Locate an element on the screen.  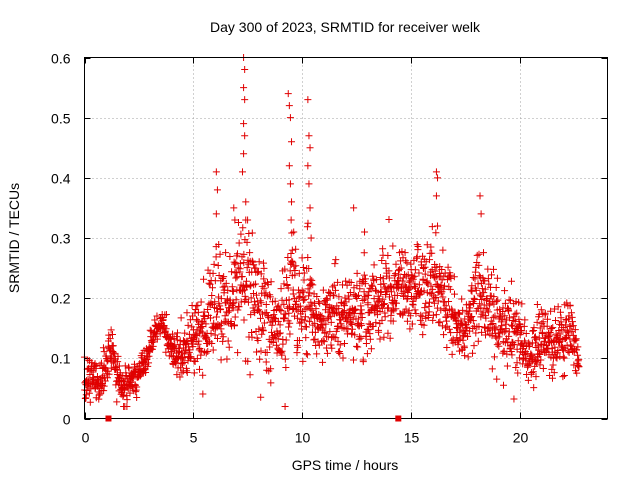
x-tick-label: 20 is located at coordinates (521, 438).